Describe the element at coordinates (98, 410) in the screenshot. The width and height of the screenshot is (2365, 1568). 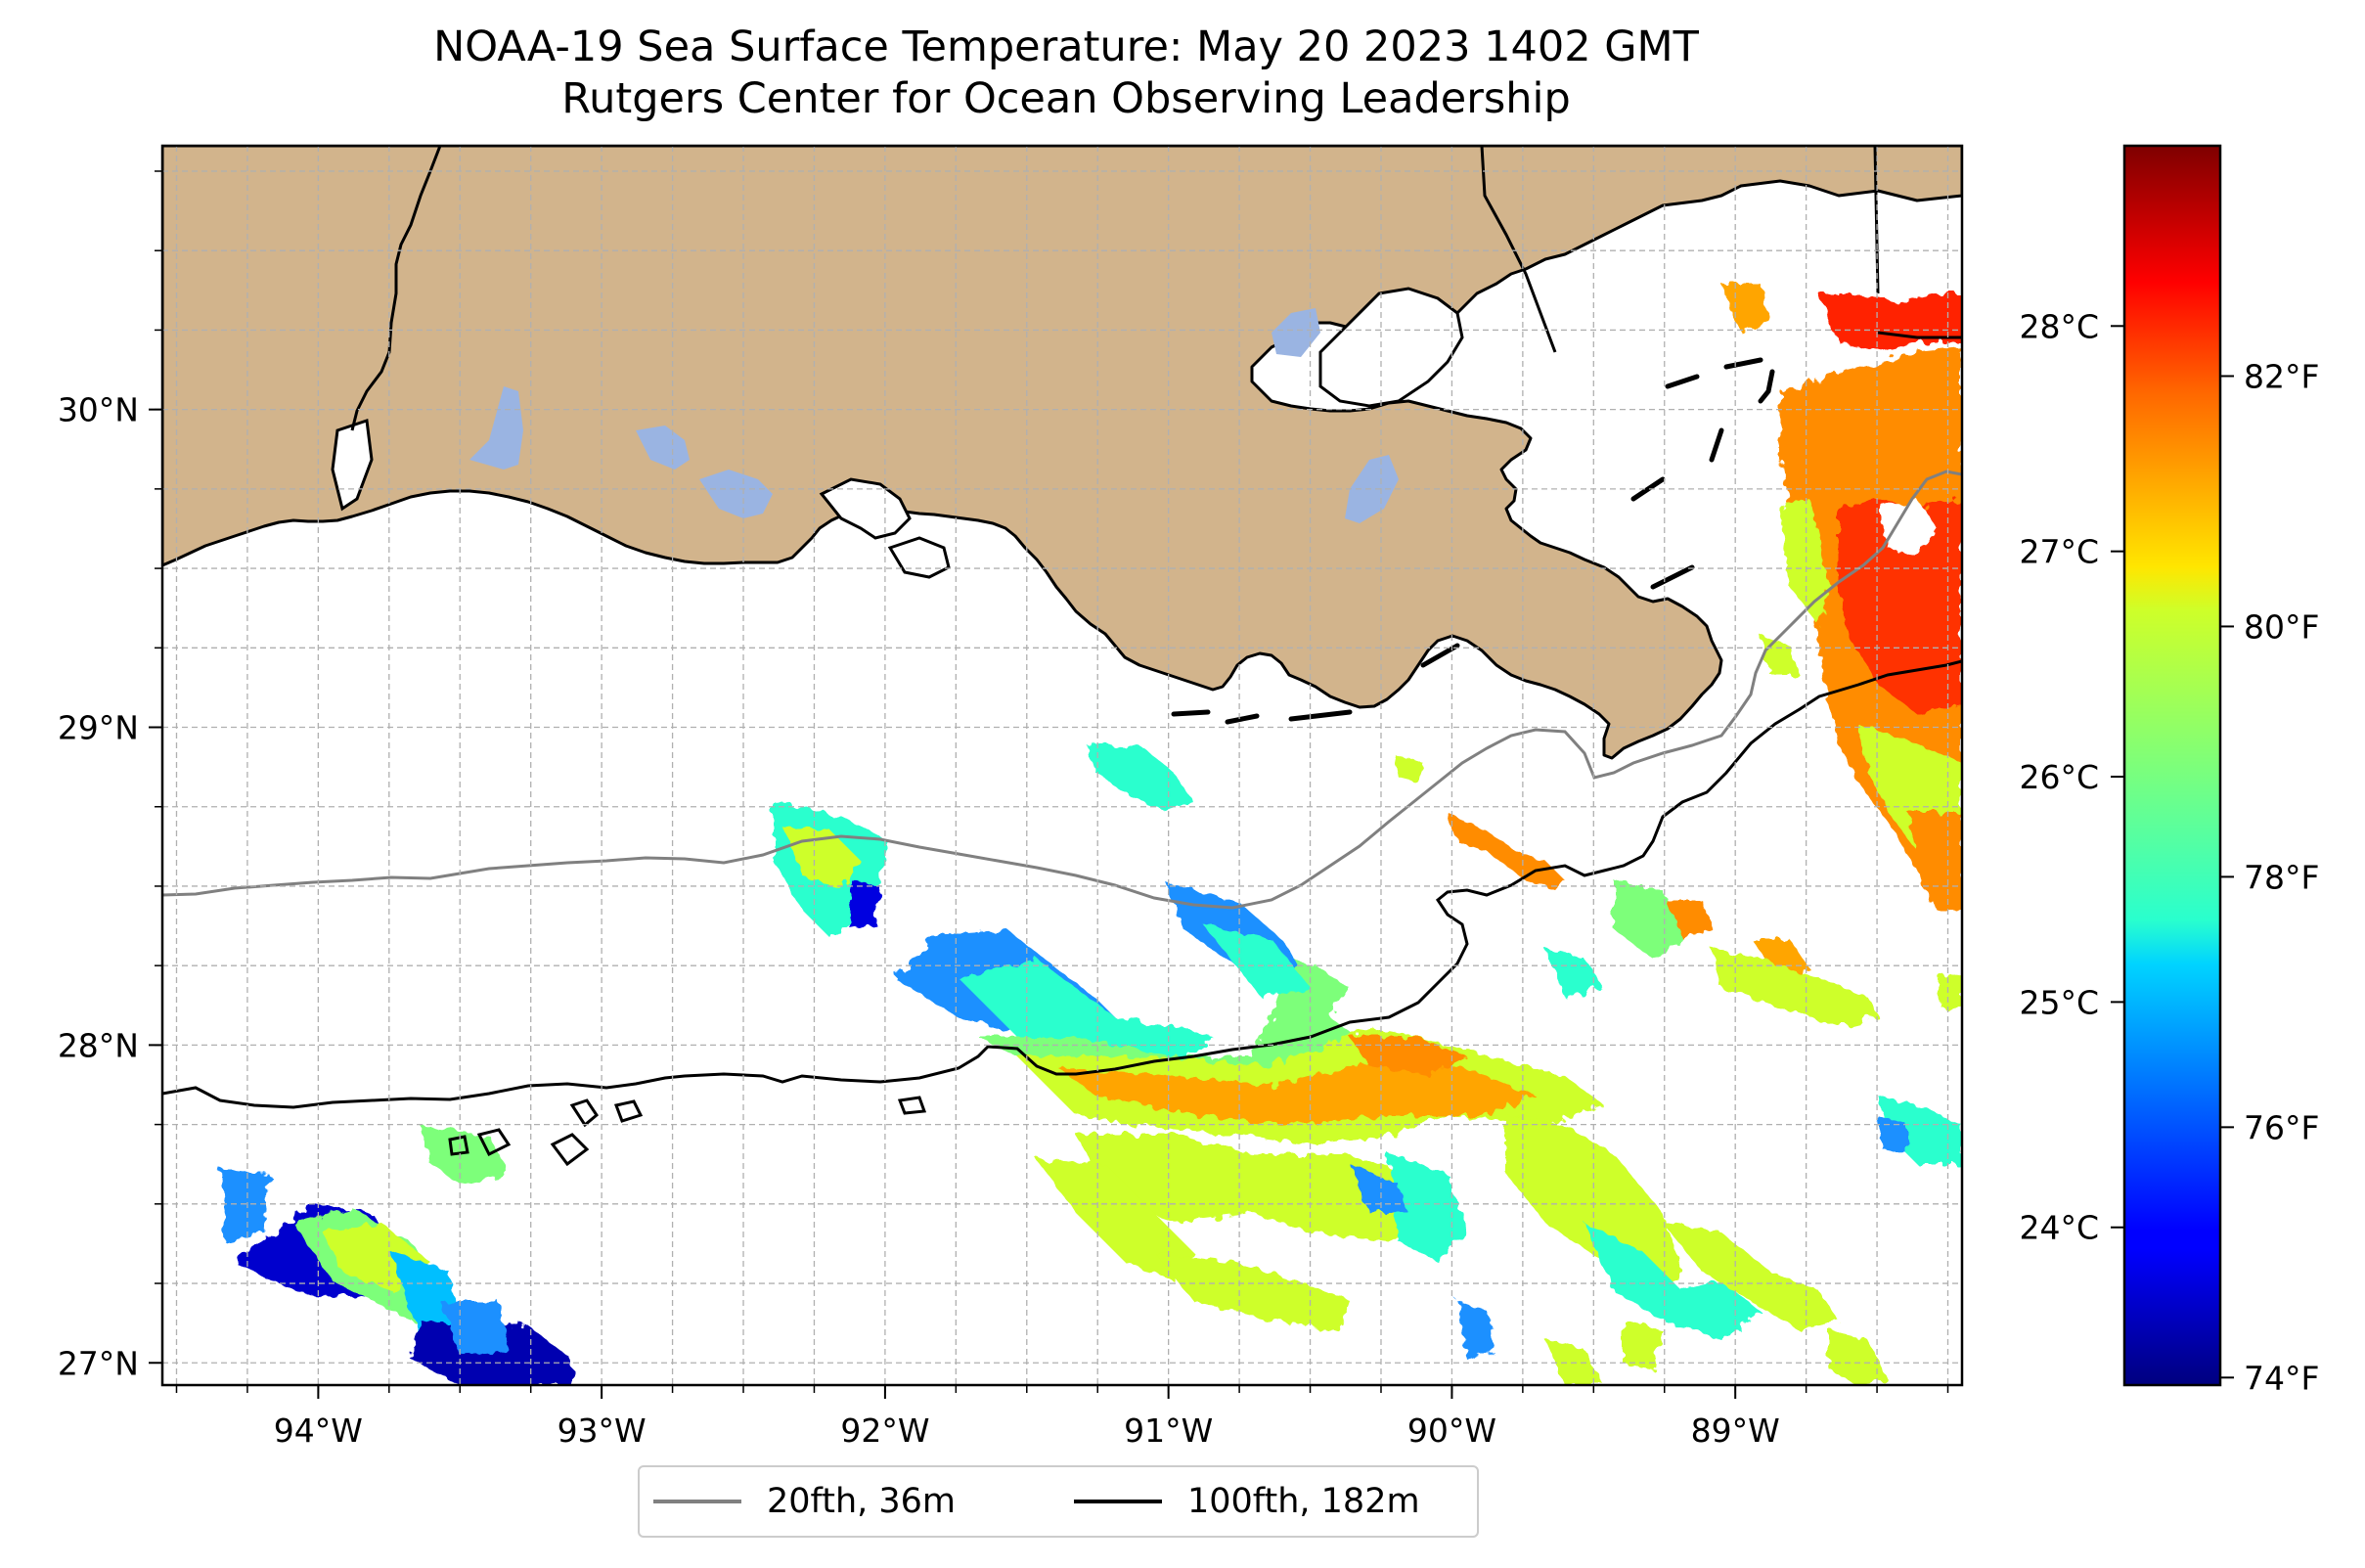
I see `tick-label-lat: 30°N` at that location.